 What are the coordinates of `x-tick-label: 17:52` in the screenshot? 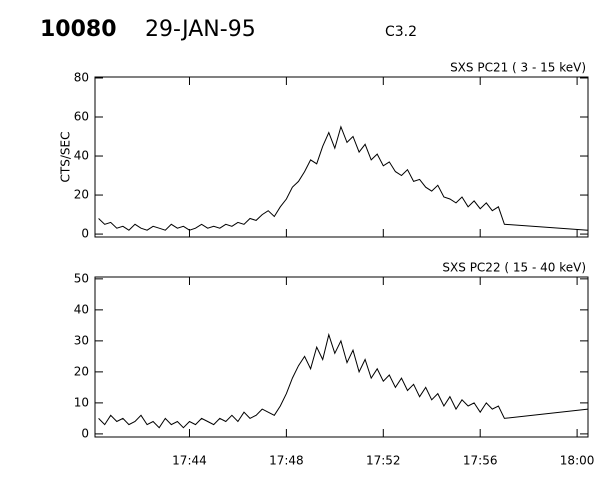 It's located at (383, 461).